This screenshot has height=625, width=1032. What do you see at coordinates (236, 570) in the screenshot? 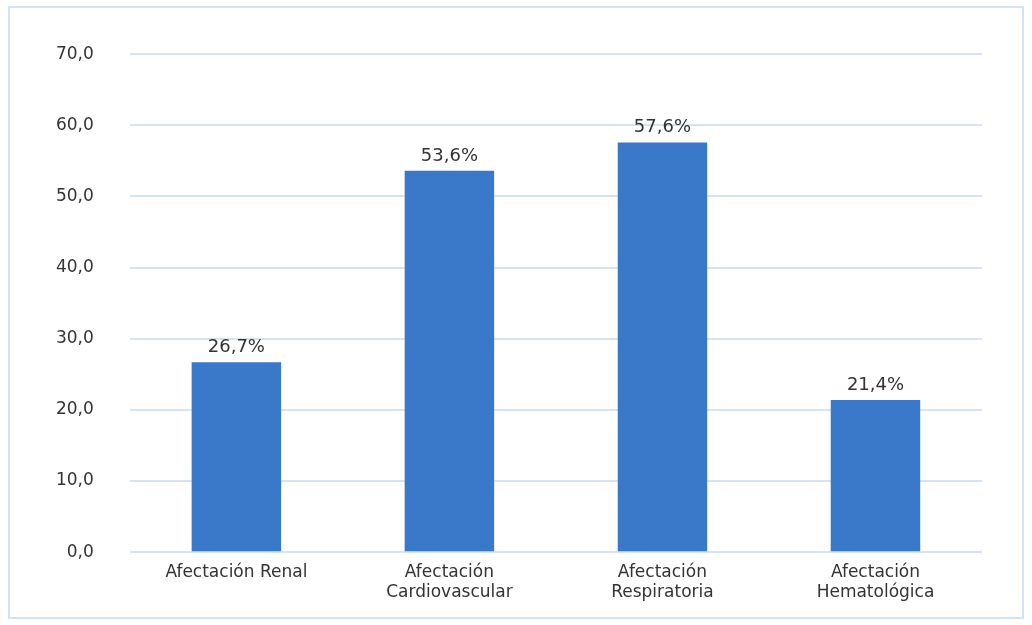
I see `x-tick-label: Afectación Renal` at bounding box center [236, 570].